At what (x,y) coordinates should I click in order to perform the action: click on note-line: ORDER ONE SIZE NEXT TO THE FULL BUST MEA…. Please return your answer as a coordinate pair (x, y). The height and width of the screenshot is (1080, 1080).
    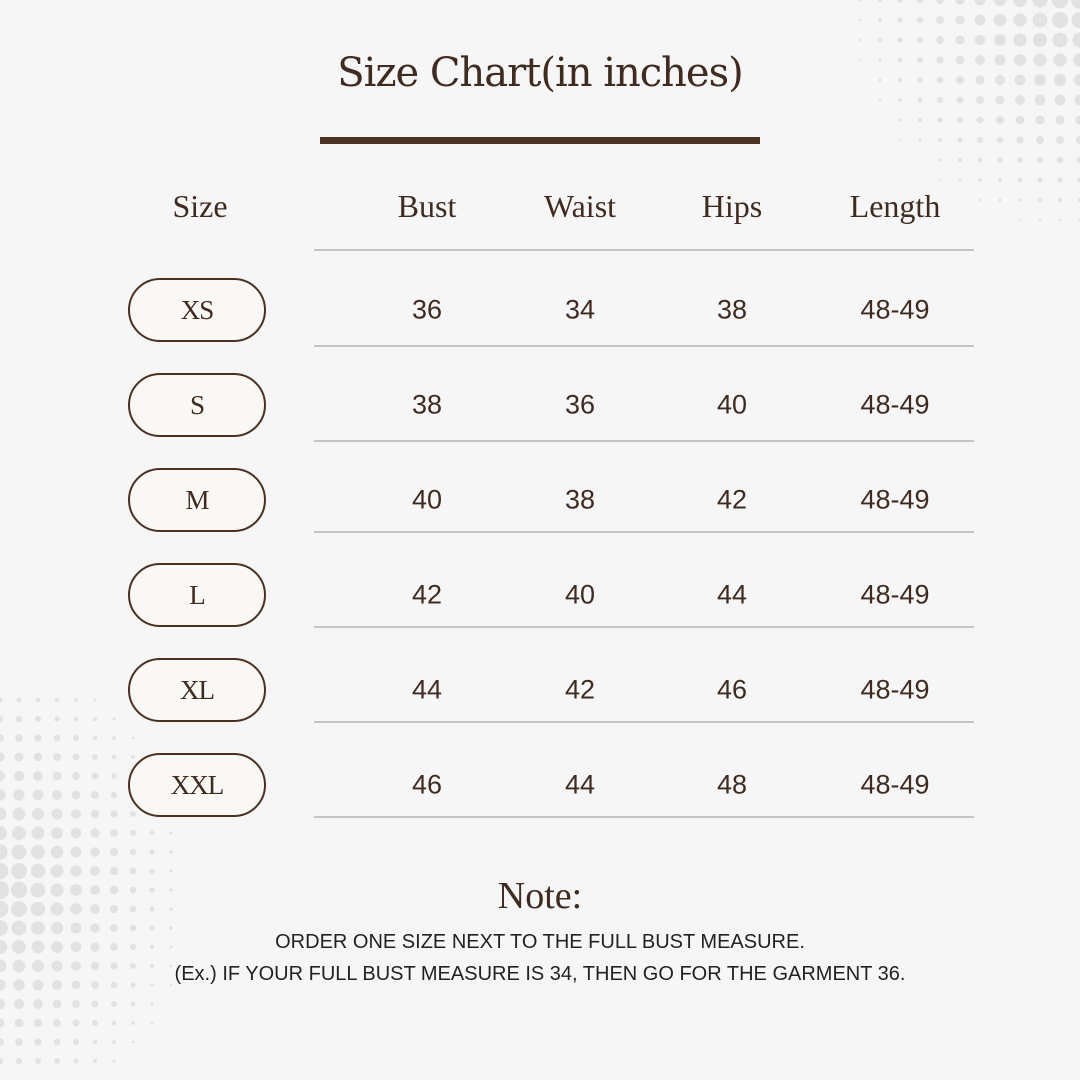
    Looking at the image, I should click on (540, 942).